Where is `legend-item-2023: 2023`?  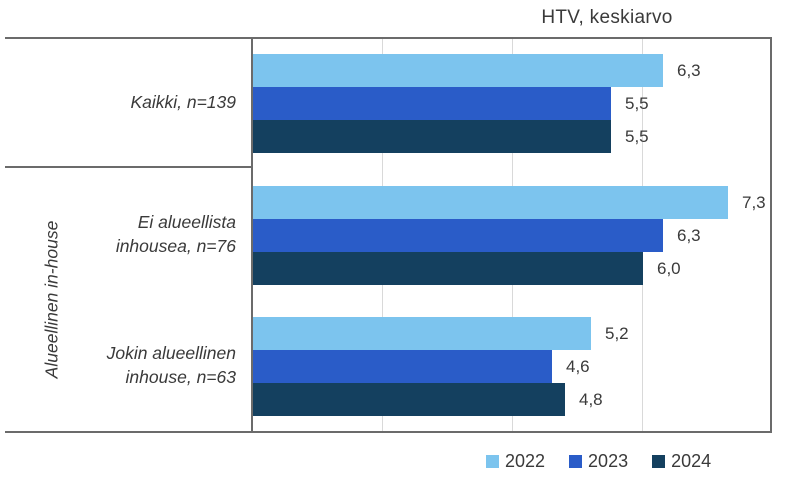 legend-item-2023: 2023 is located at coordinates (598, 461).